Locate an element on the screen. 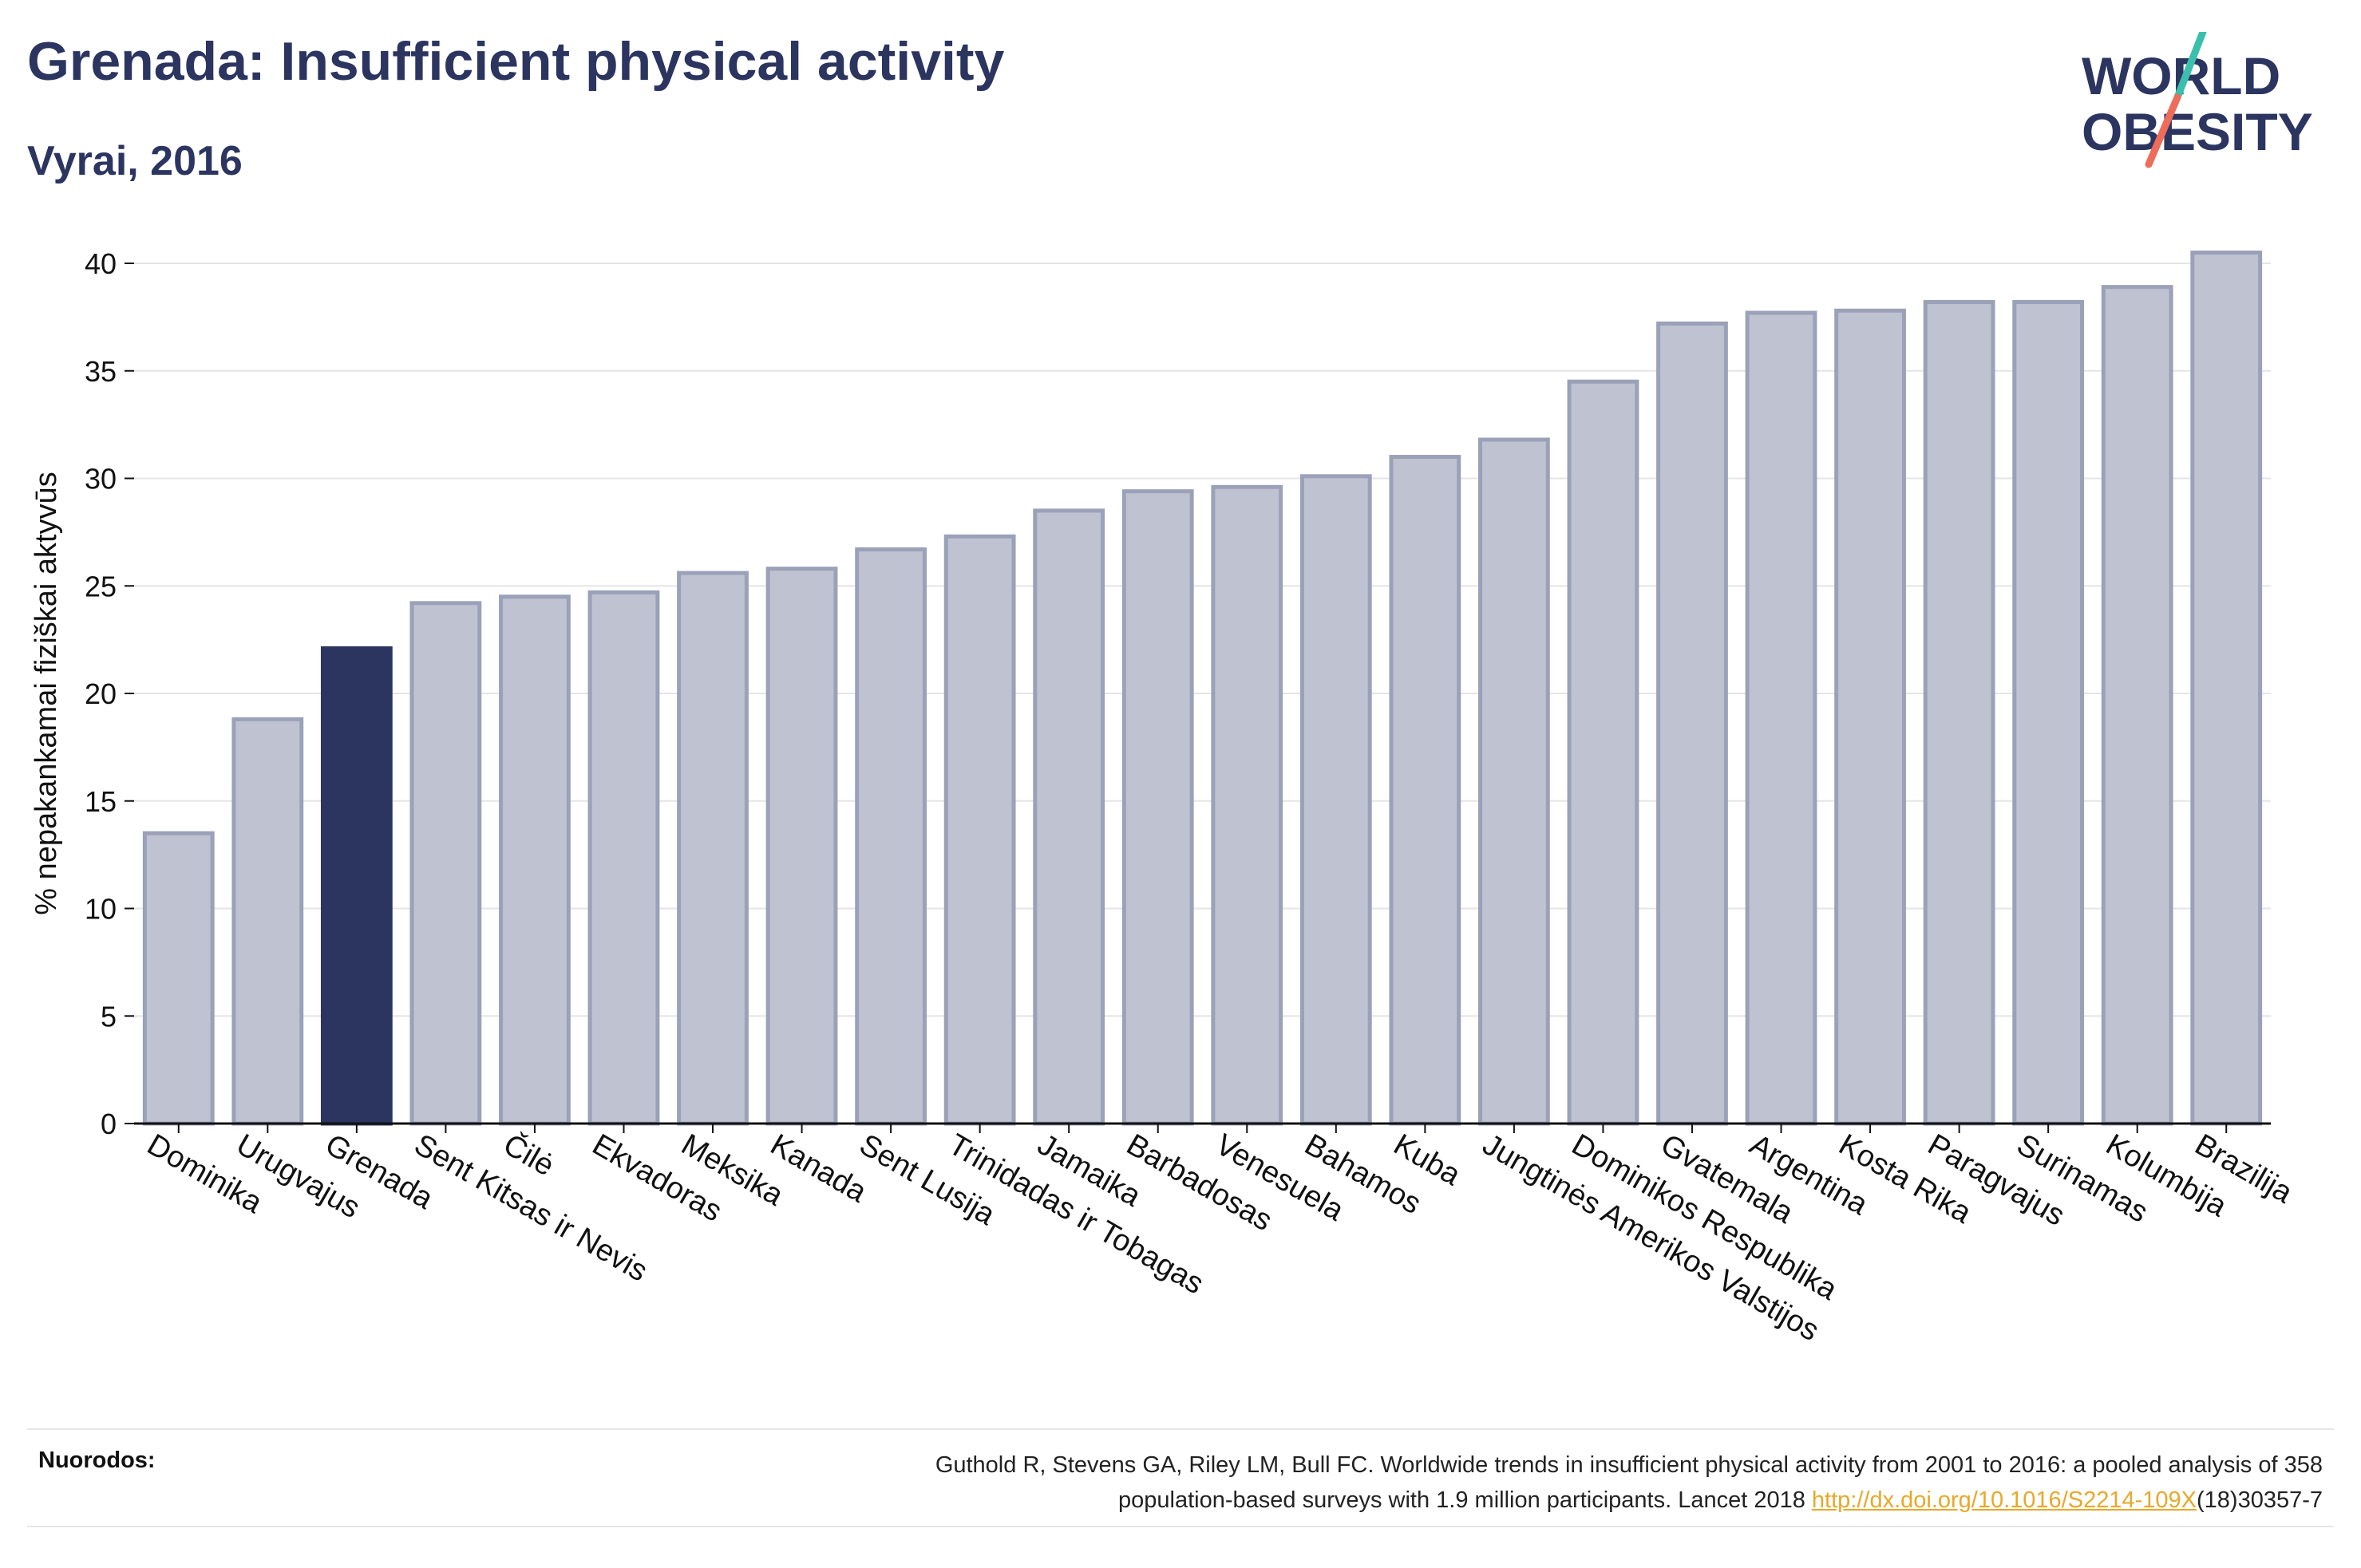 This screenshot has height=1568, width=2361. y-tick-label: 30 is located at coordinates (101, 479).